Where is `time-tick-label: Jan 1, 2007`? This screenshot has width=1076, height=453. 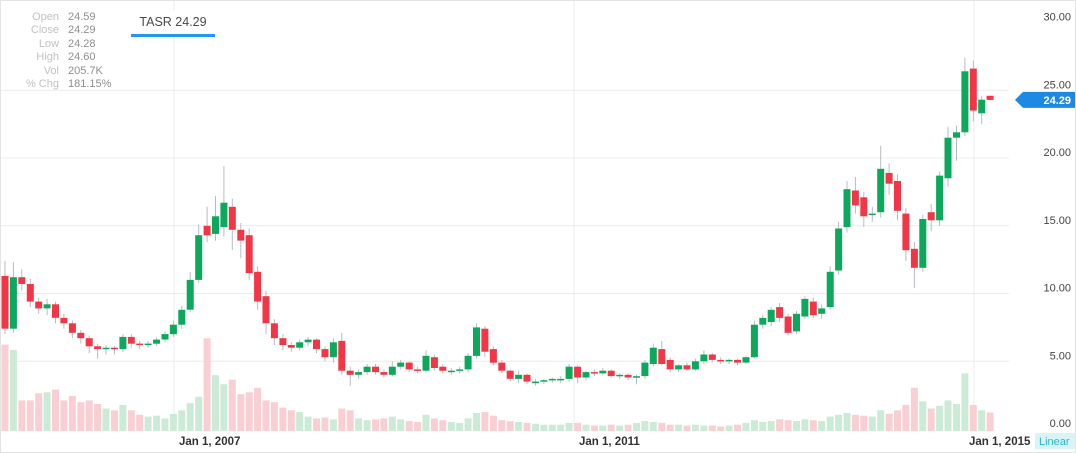 time-tick-label: Jan 1, 2007 is located at coordinates (209, 442).